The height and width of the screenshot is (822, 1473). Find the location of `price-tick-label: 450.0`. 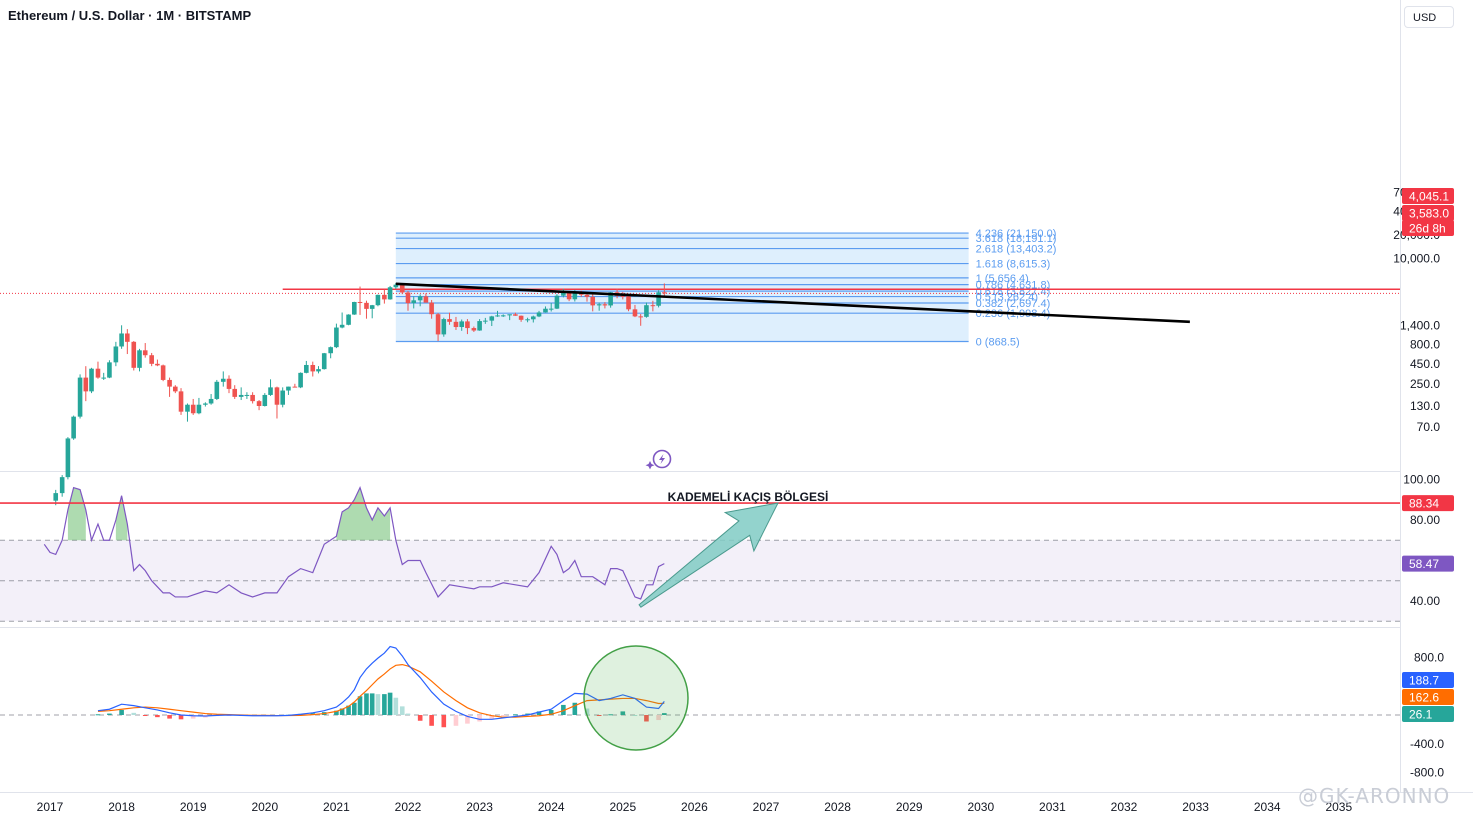

price-tick-label: 450.0 is located at coordinates (1425, 364).